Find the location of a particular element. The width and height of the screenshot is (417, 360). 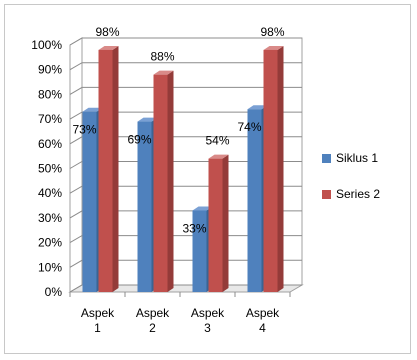

legend-label: Series 2 is located at coordinates (358, 194).